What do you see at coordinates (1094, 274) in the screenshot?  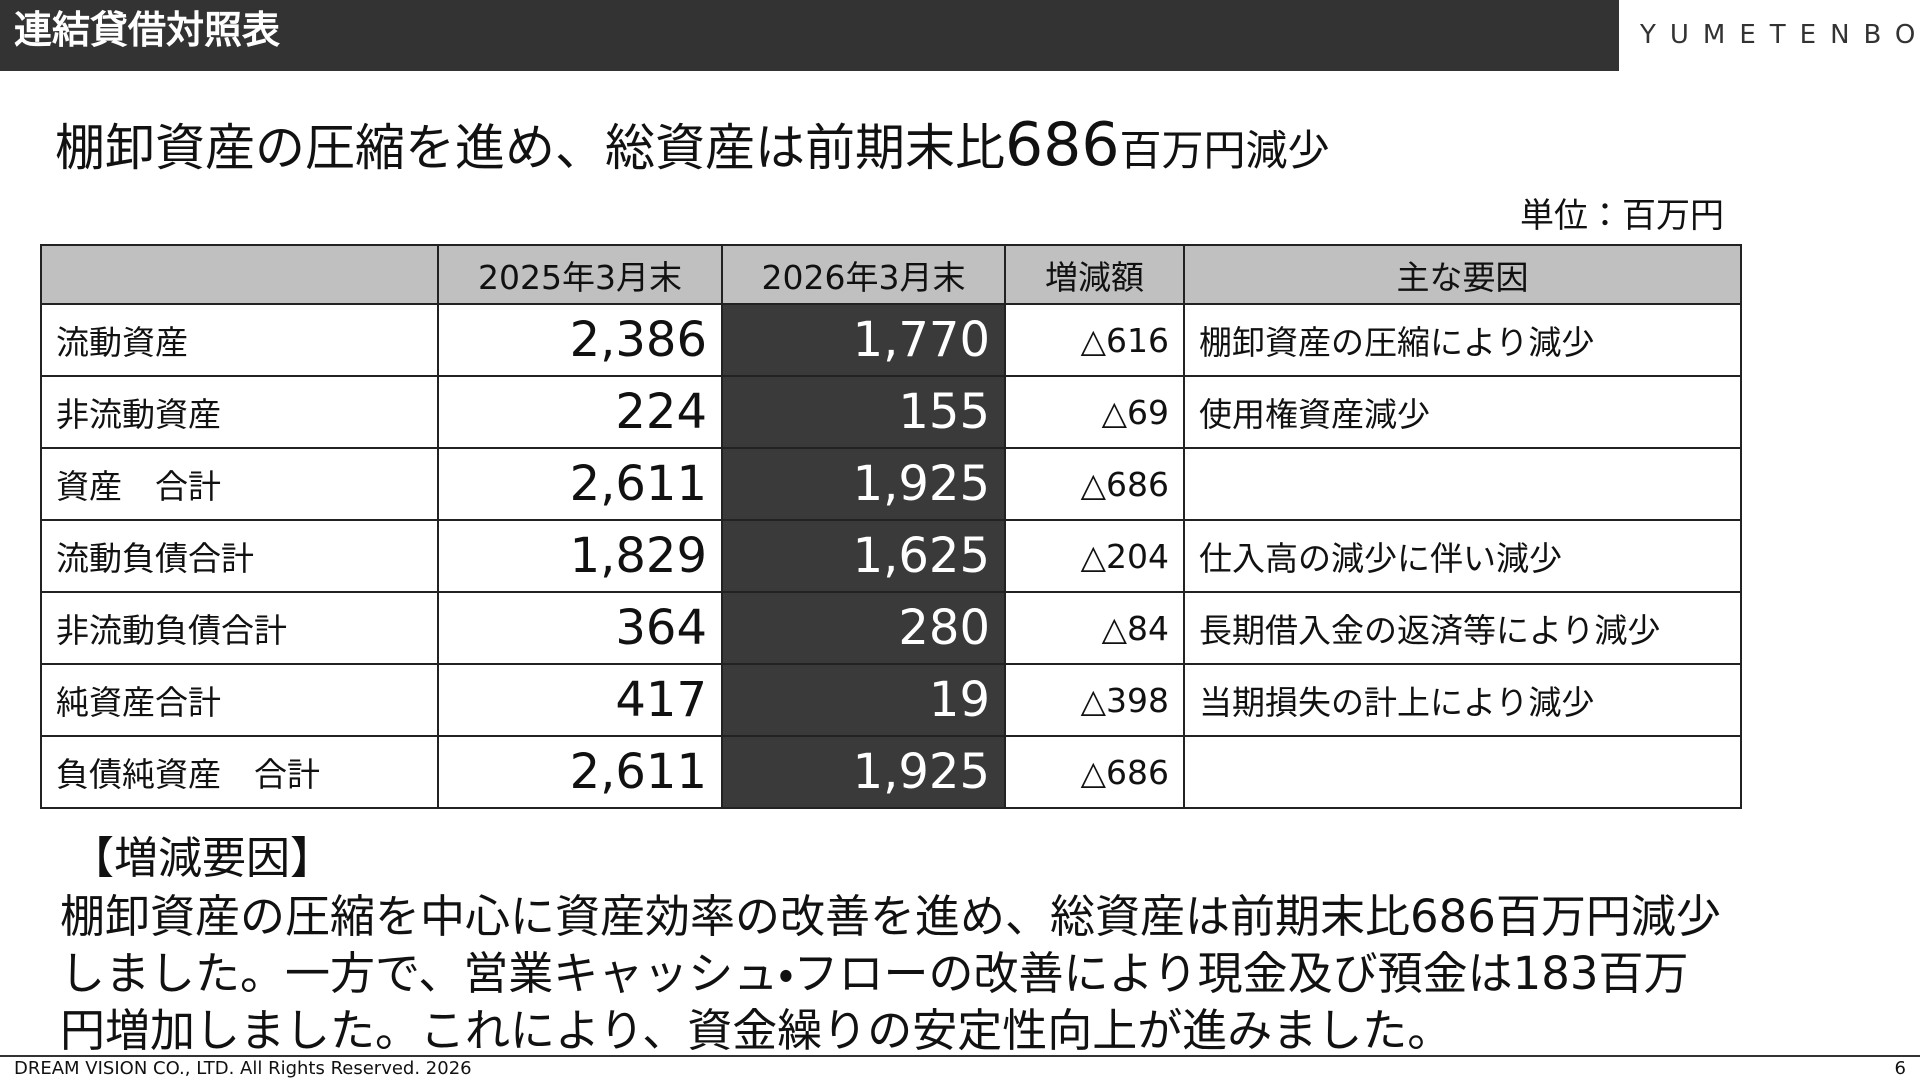 I see `column-header: 増減額` at bounding box center [1094, 274].